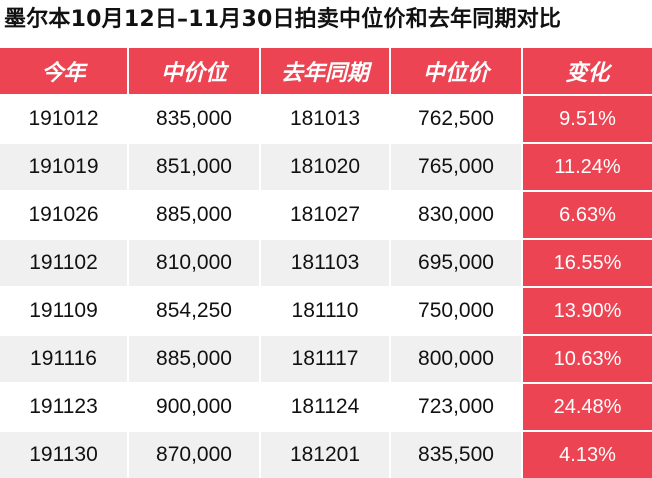  I want to click on cell-change: 11.24%, so click(587, 166).